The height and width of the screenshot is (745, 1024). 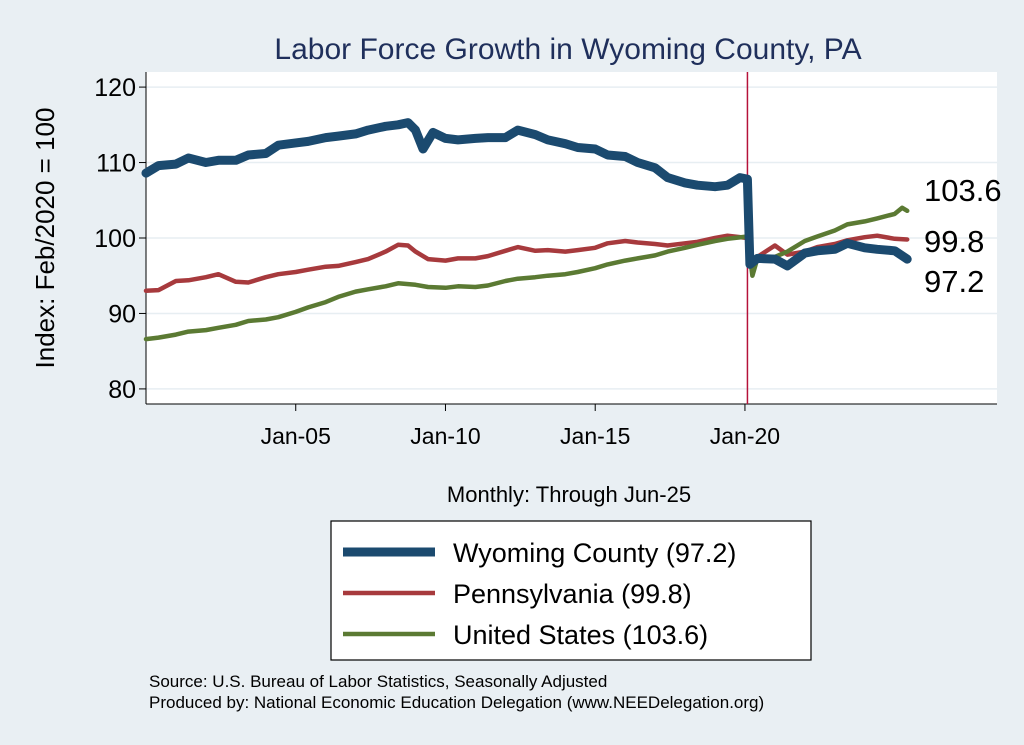 What do you see at coordinates (115, 88) in the screenshot?
I see `y-tick-label-120: 120` at bounding box center [115, 88].